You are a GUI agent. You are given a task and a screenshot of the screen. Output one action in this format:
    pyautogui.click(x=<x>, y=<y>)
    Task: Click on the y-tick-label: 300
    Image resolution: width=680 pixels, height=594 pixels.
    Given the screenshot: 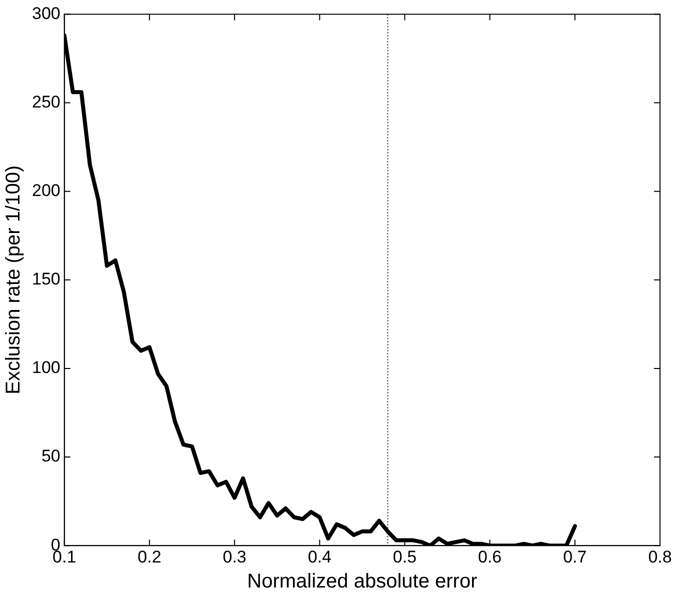 What is the action you would take?
    pyautogui.click(x=46, y=13)
    